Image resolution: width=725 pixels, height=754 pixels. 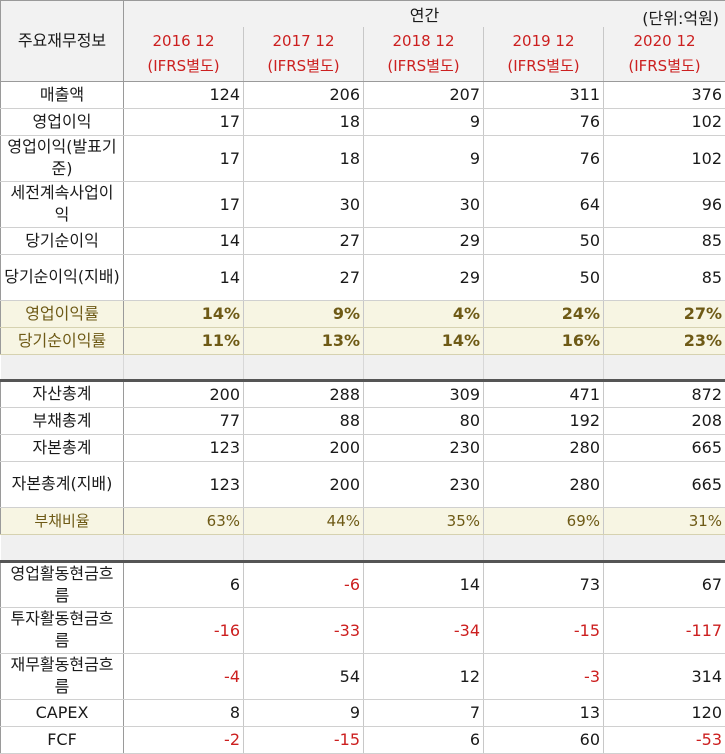 I want to click on table-row: 영업이익 17 18 9 76 102, so click(x=363, y=121).